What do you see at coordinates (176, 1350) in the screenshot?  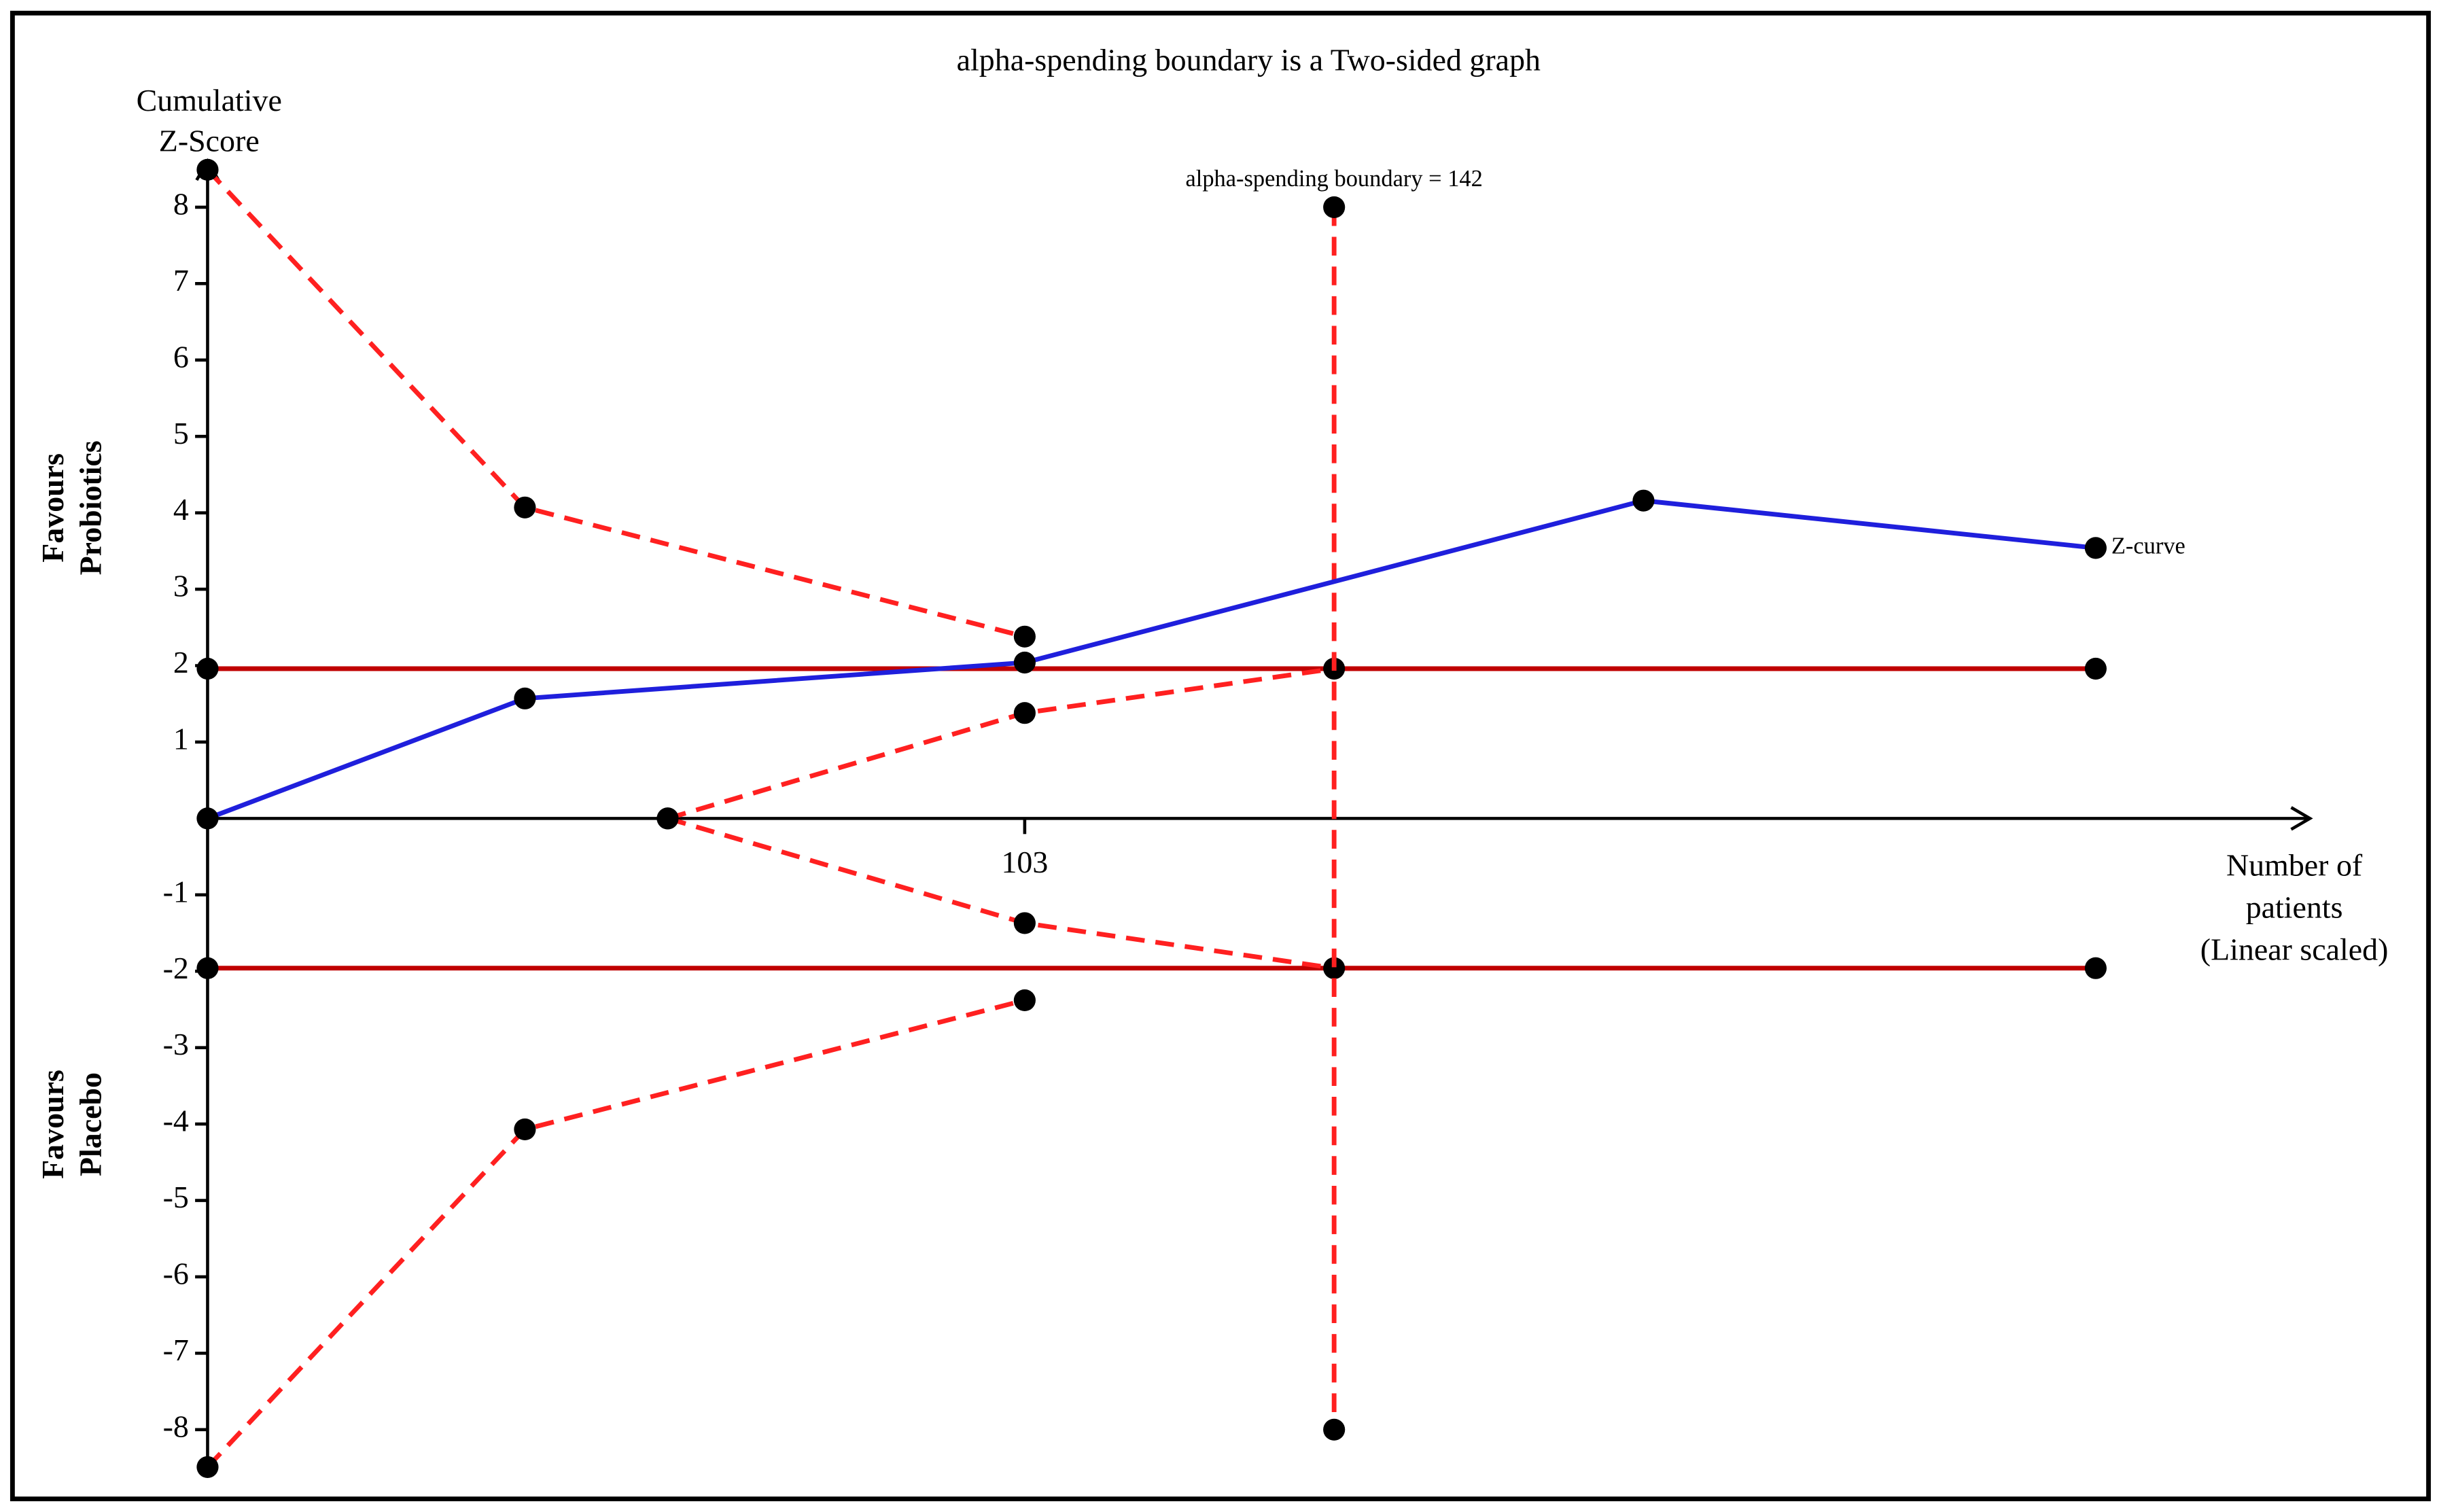 I see `y-tick-label: -7` at bounding box center [176, 1350].